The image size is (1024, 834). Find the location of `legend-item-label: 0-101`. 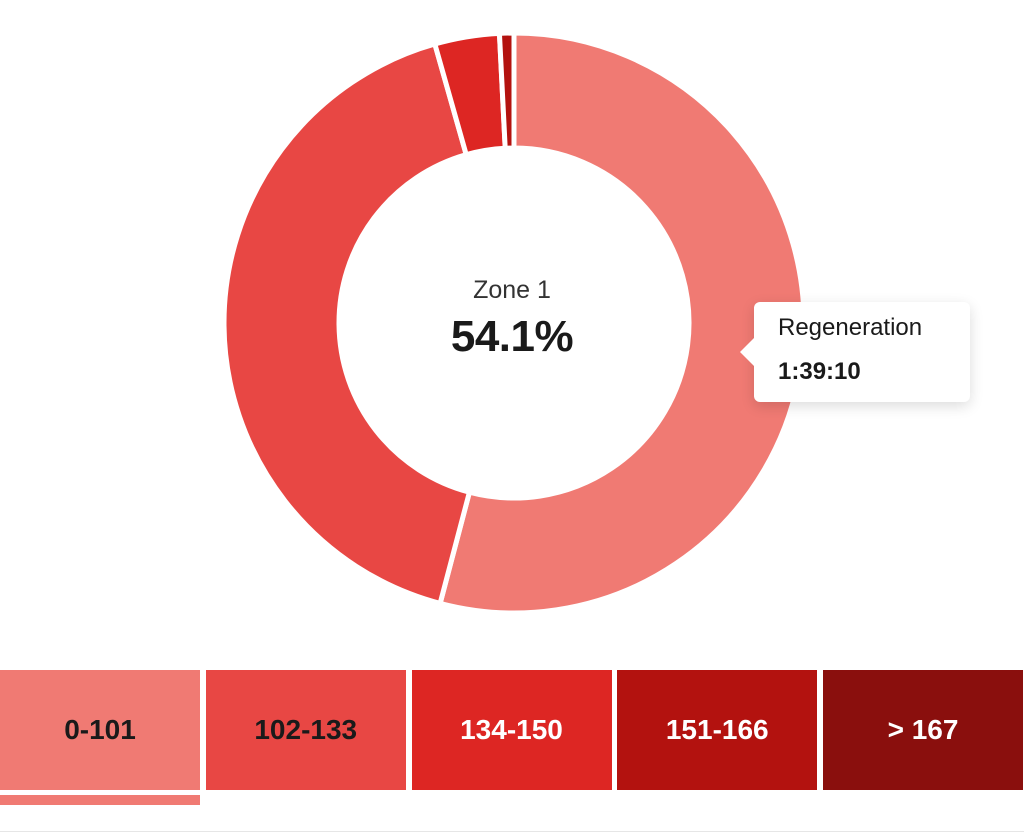

legend-item-label: 0-101 is located at coordinates (100, 729).